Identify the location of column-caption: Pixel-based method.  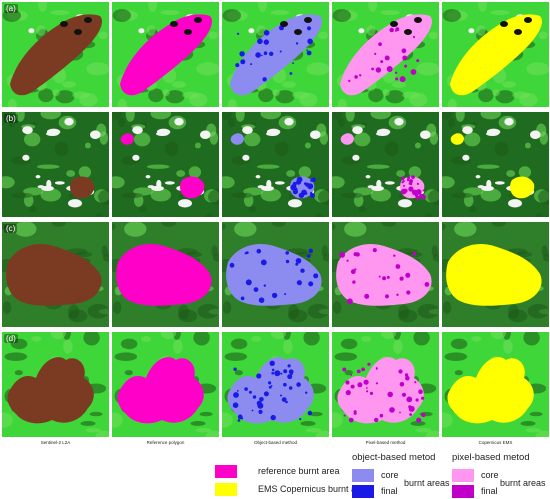
(385, 442).